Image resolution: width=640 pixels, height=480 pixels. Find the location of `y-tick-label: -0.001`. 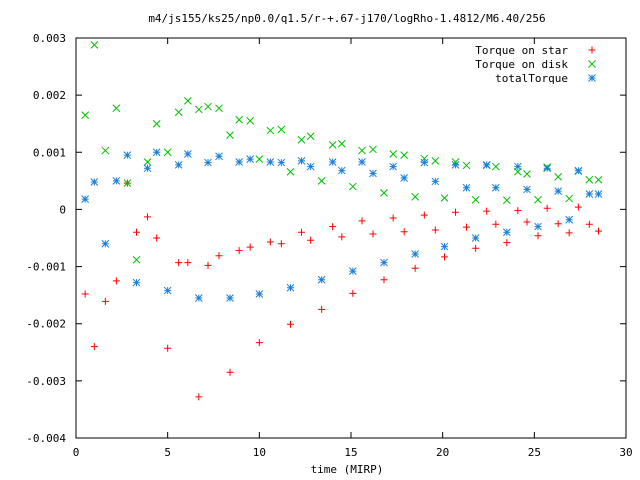

y-tick-label: -0.001 is located at coordinates (46, 267).